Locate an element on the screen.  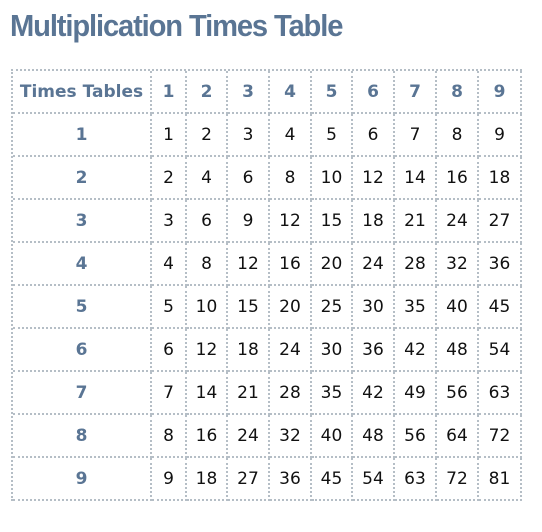
table-cell: 10 is located at coordinates (207, 307).